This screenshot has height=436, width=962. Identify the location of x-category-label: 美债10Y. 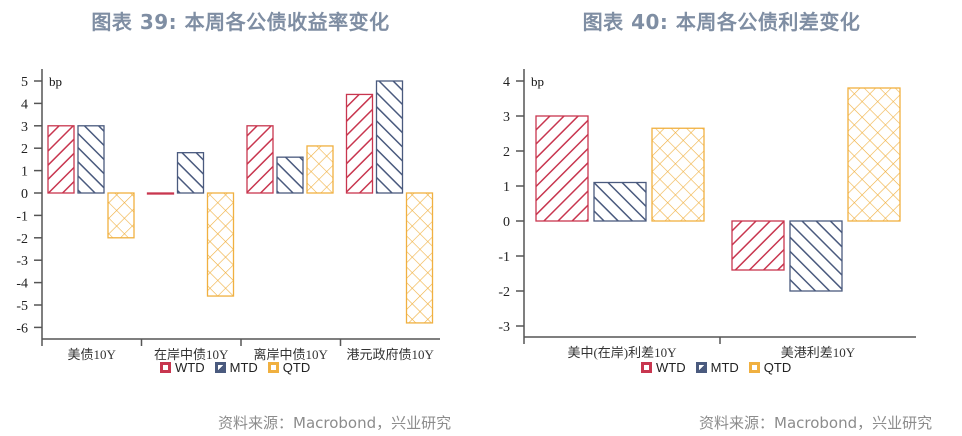
(92, 354).